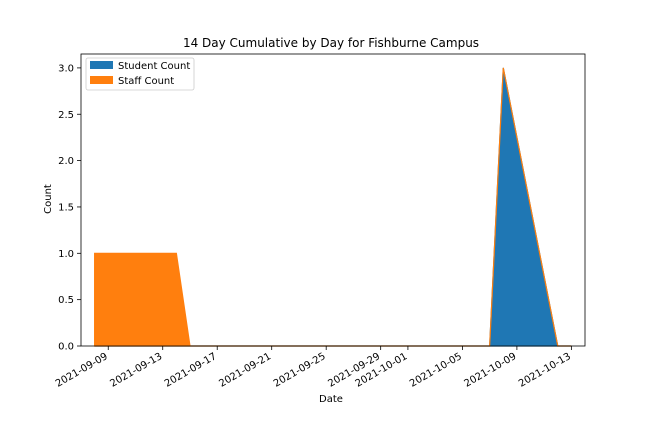 This screenshot has height=436, width=648. What do you see at coordinates (136, 370) in the screenshot?
I see `x-tick-label: 2021-09-13` at bounding box center [136, 370].